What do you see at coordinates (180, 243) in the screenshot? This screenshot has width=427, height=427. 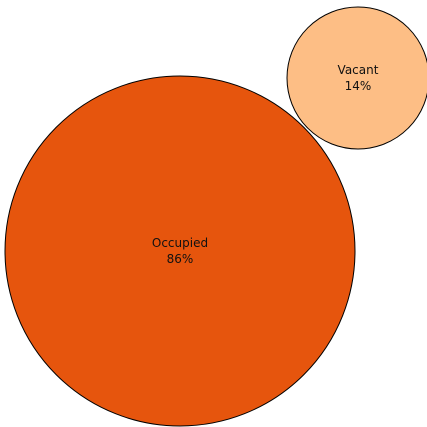 I see `bubble-label-occupied: Occupied` at bounding box center [180, 243].